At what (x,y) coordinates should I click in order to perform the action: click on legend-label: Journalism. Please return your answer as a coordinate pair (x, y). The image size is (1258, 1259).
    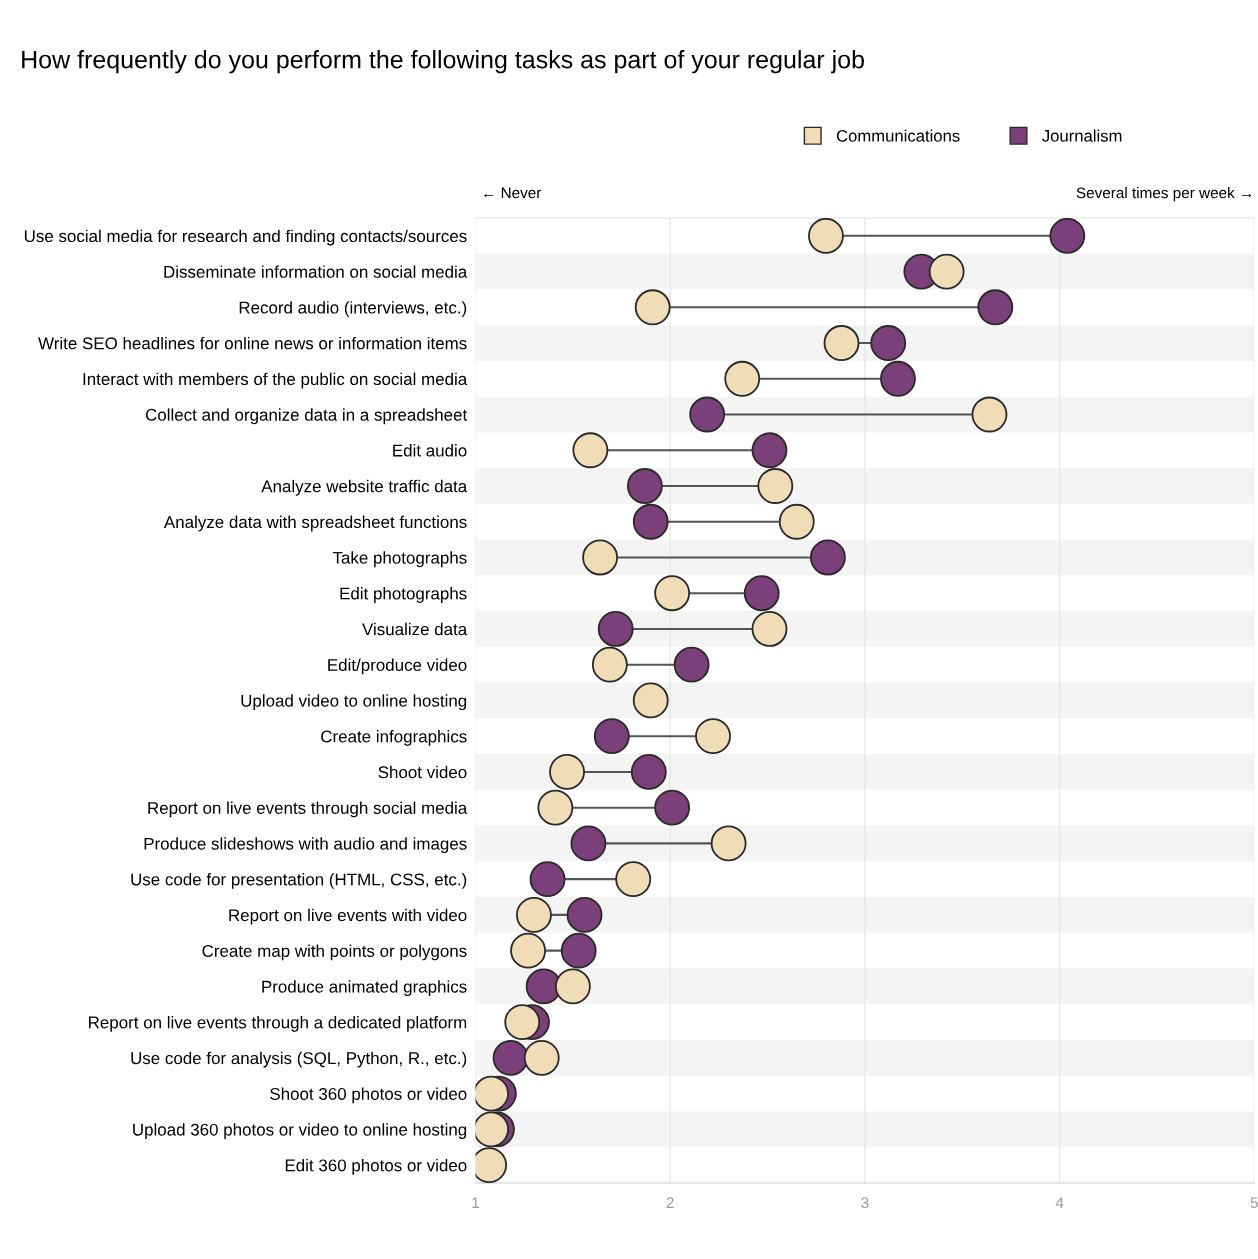
    Looking at the image, I should click on (1082, 135).